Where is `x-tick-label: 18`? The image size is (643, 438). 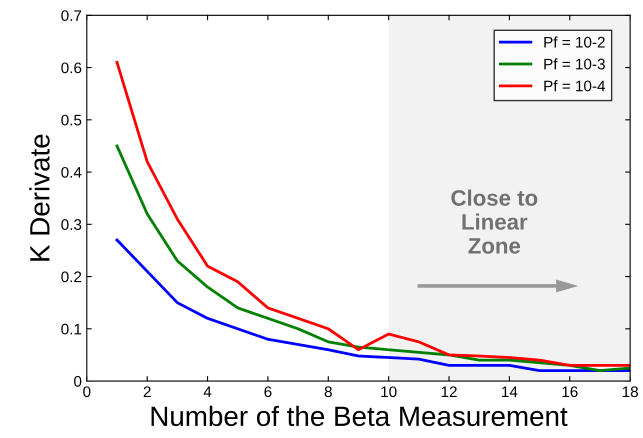 x-tick-label: 18 is located at coordinates (630, 392).